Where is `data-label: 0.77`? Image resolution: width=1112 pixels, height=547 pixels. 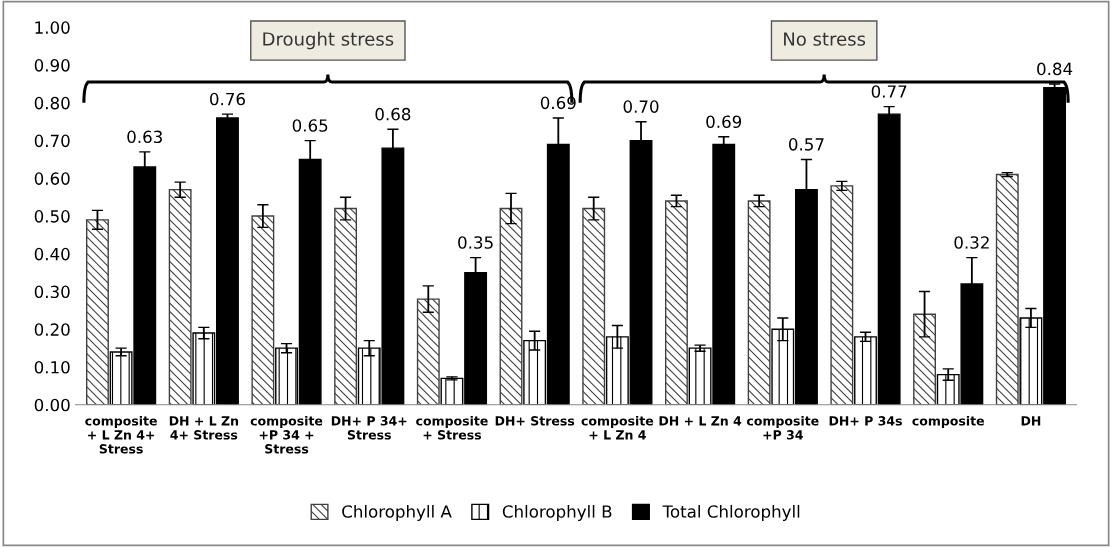
data-label: 0.77 is located at coordinates (889, 91).